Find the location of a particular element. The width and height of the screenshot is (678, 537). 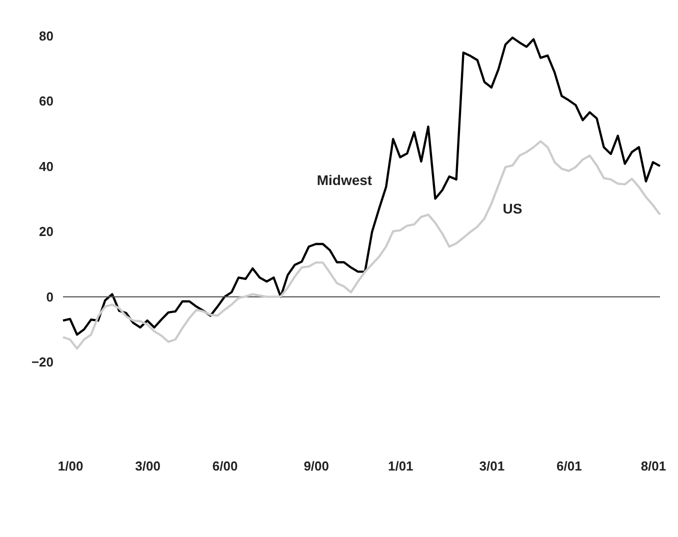

series-label: Midwest is located at coordinates (344, 180).